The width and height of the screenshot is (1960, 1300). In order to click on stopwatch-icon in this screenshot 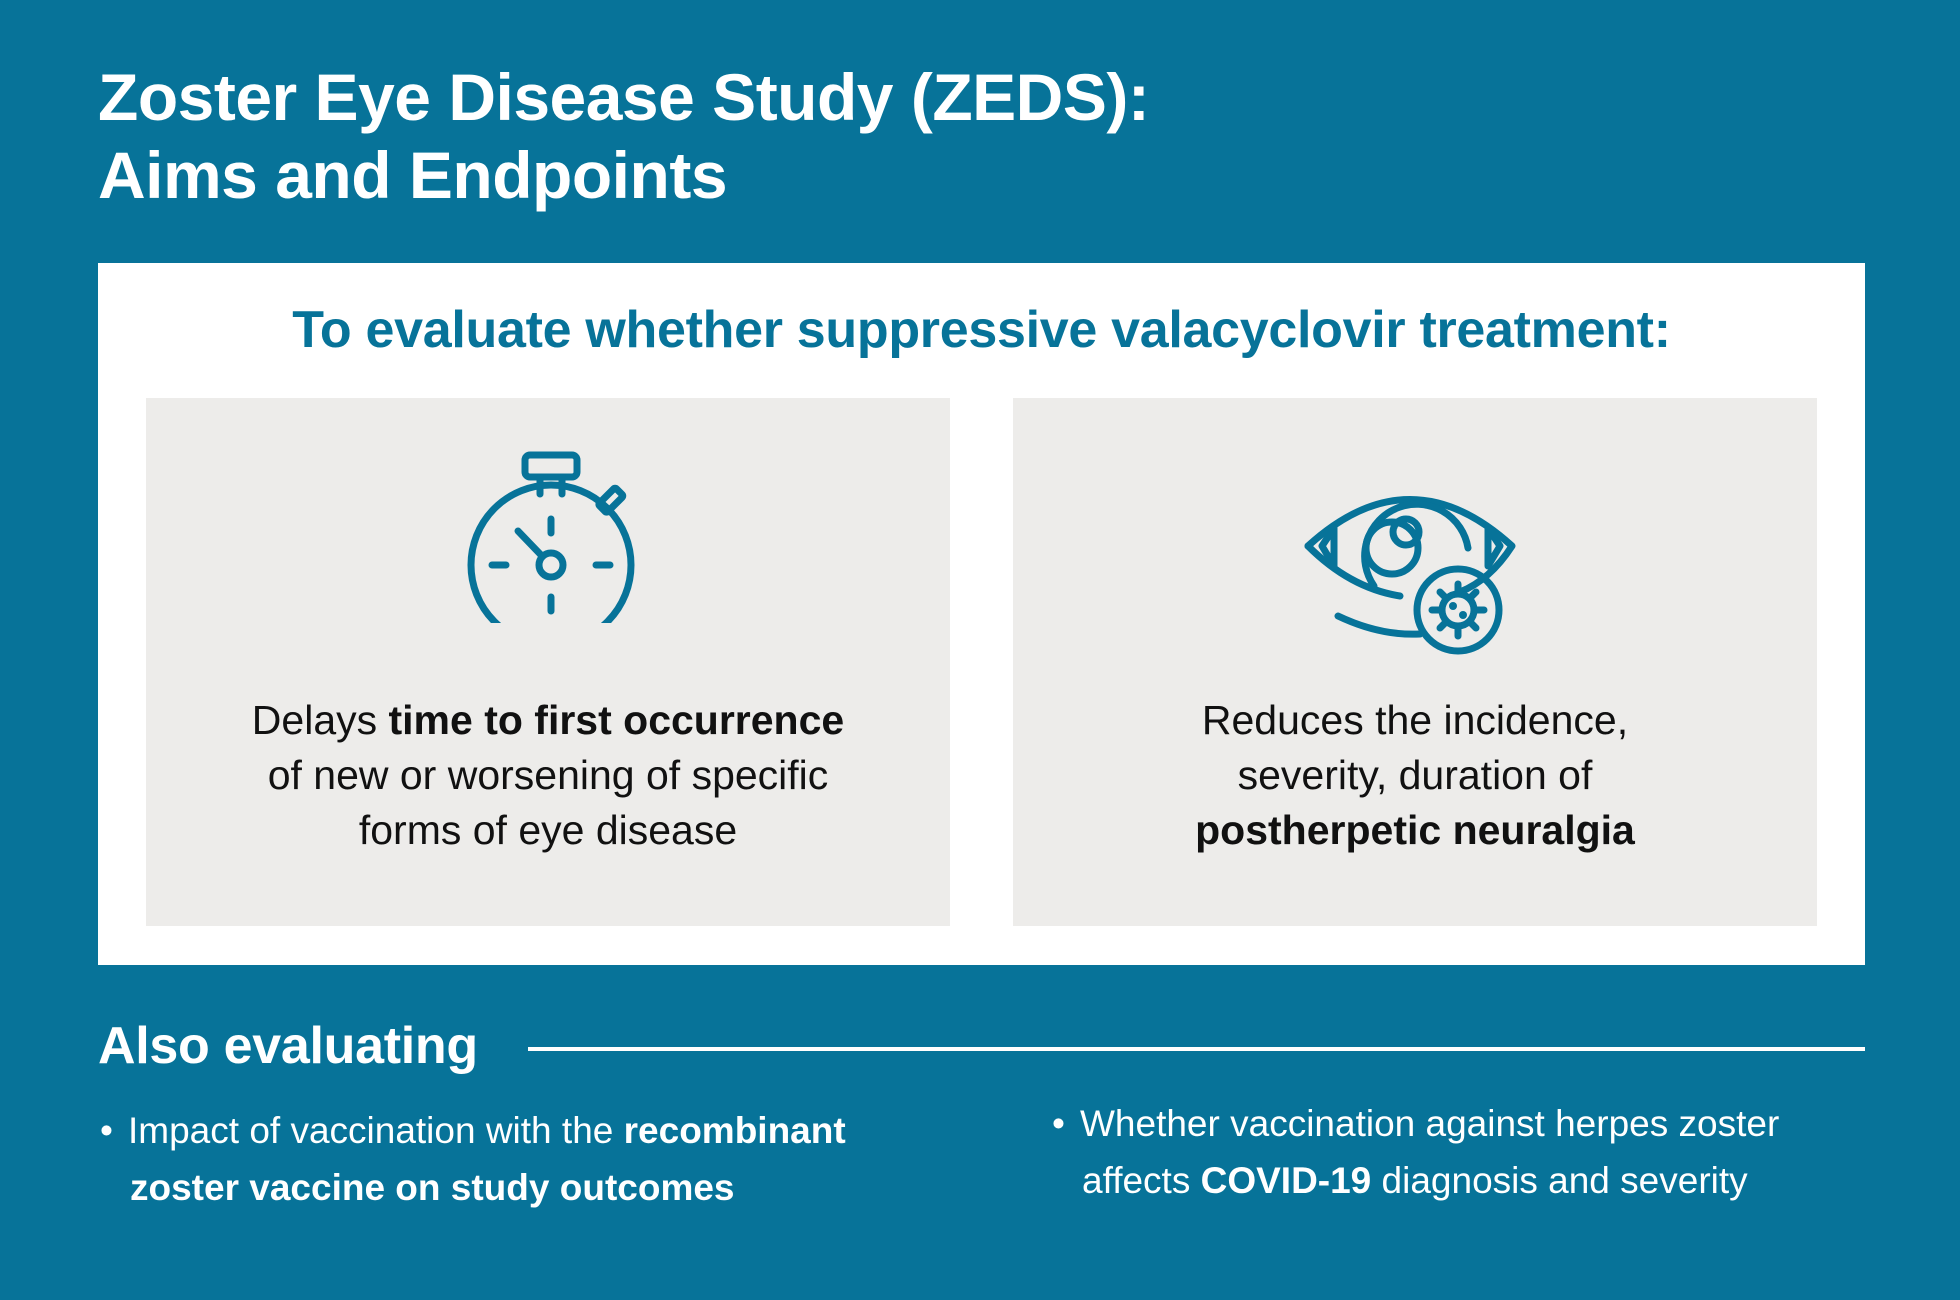, I will do `click(551, 537)`.